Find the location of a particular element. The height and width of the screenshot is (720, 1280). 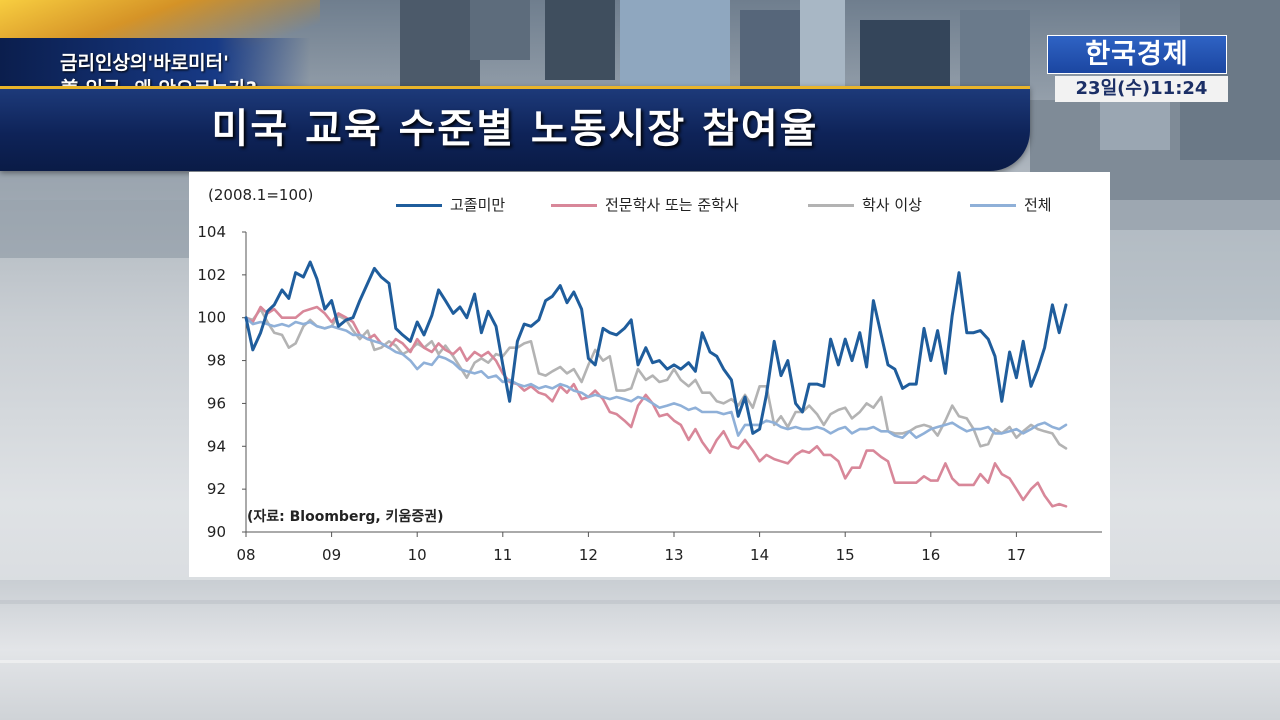

x-tick-label: 13 is located at coordinates (673, 555).